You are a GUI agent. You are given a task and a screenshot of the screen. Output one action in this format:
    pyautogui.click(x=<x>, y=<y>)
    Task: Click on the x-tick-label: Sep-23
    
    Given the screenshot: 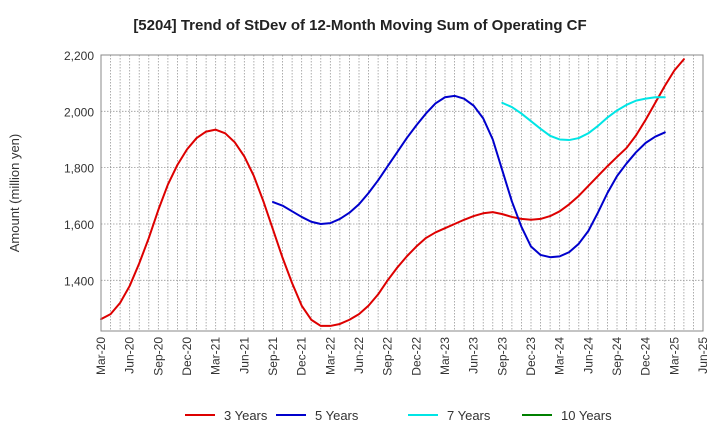 What is the action you would take?
    pyautogui.click(x=502, y=356)
    